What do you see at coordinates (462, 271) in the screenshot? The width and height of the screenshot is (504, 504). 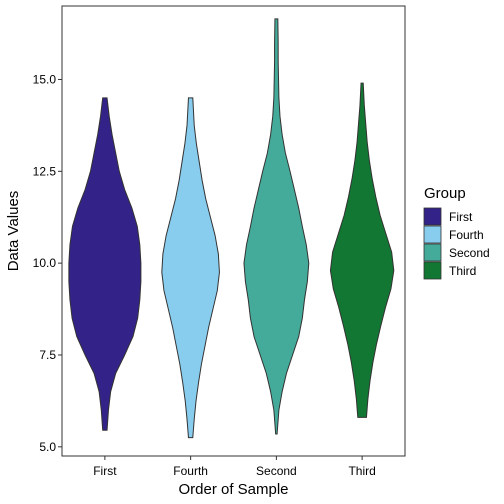 I see `legend-label-third: Third` at bounding box center [462, 271].